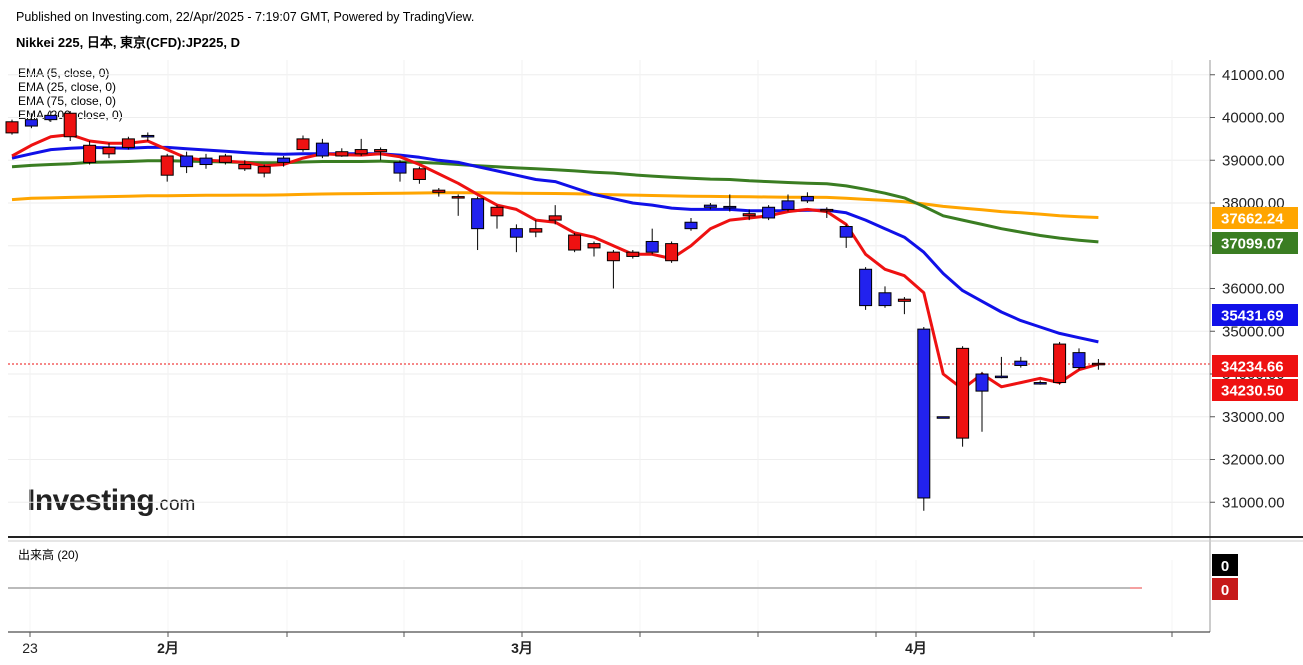 The image size is (1303, 665). What do you see at coordinates (597, 644) in the screenshot?
I see `time-axis: 23 2月 3月 4月` at bounding box center [597, 644].